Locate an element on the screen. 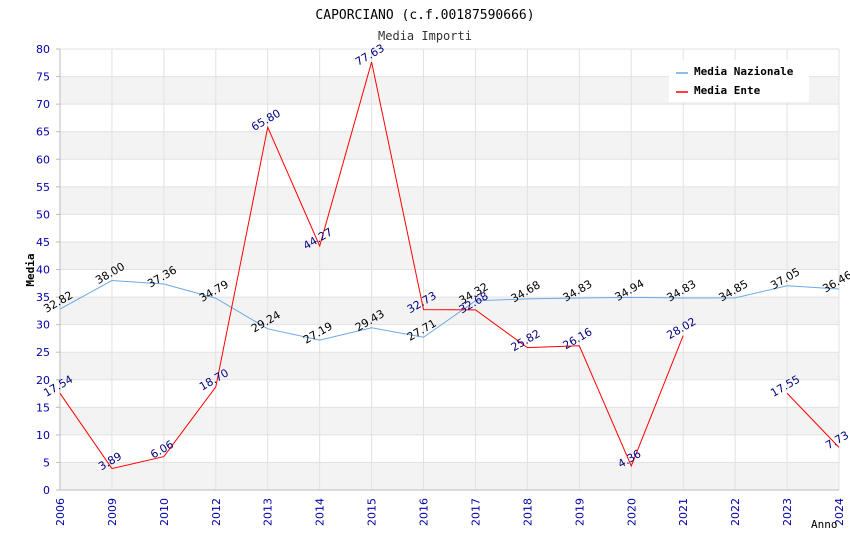 Image resolution: width=850 pixels, height=555 pixels. data-label-ente: 77.63 is located at coordinates (370, 55).